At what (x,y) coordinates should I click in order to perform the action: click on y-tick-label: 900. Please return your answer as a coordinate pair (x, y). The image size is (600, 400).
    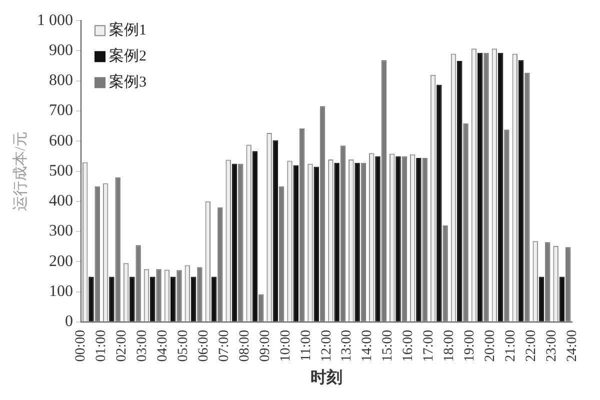
    Looking at the image, I should click on (61, 50).